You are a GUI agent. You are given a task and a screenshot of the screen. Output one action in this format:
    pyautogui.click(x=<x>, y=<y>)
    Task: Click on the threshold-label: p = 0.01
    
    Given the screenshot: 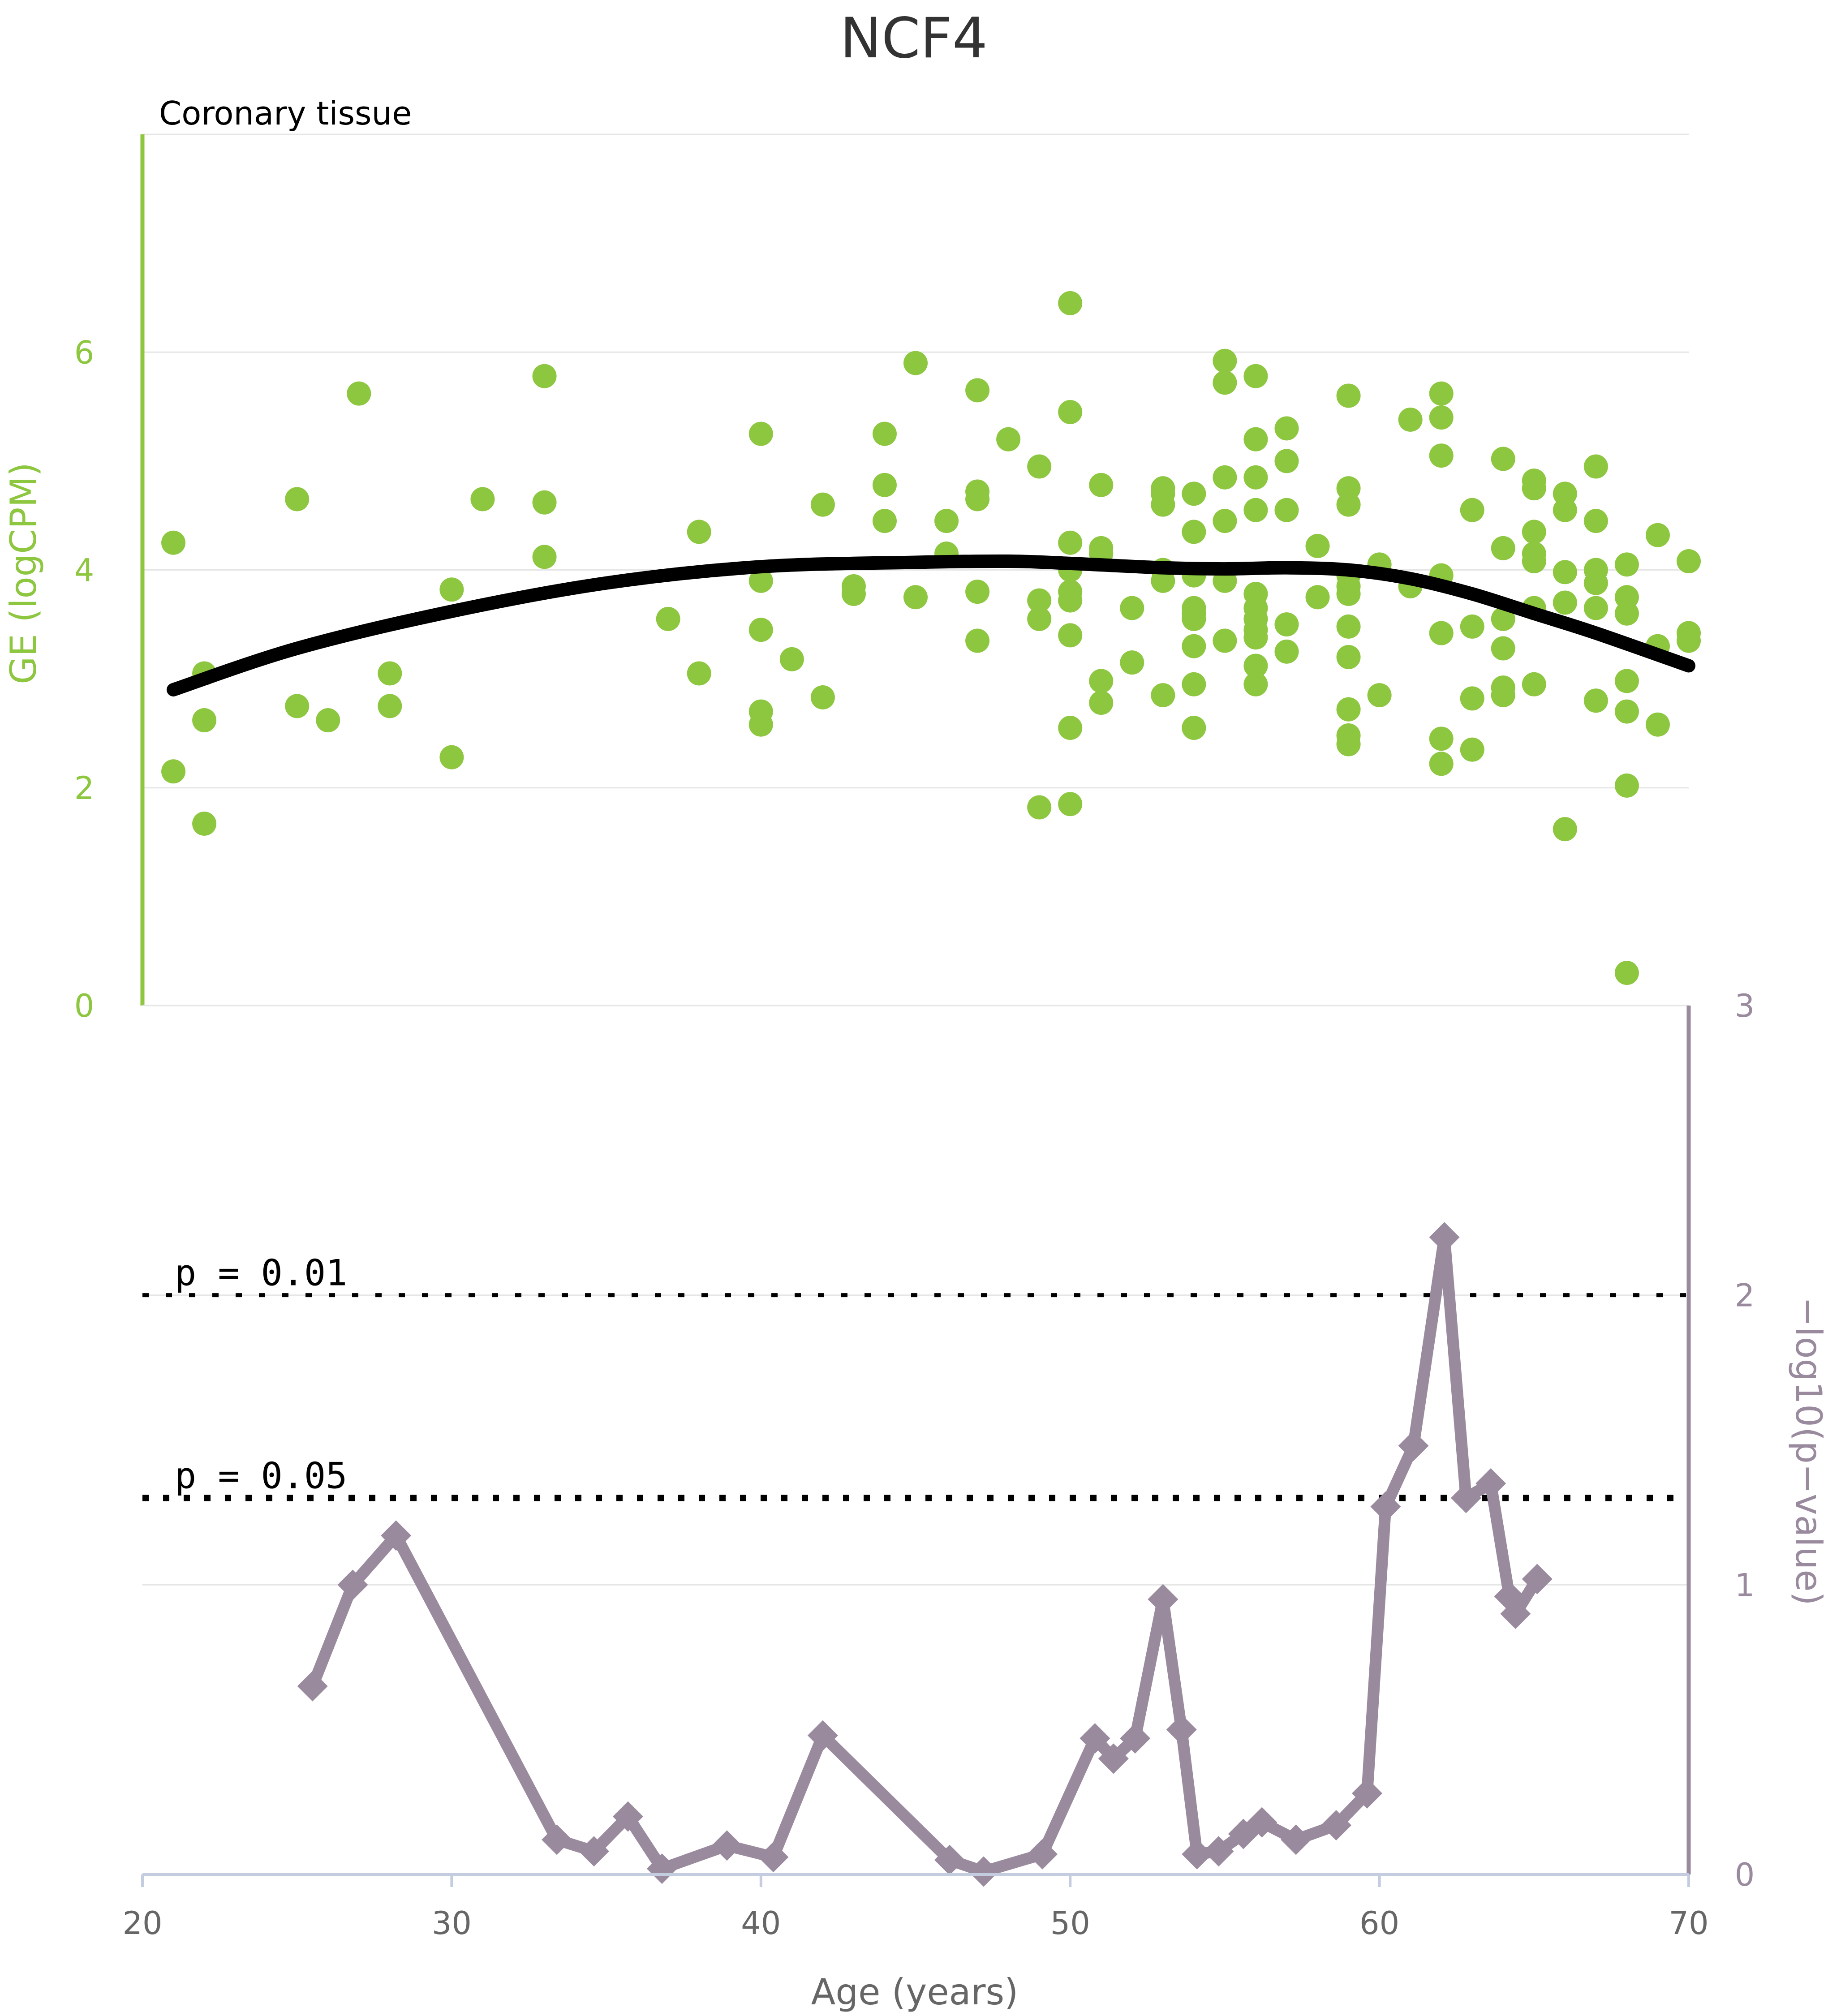 What is the action you would take?
    pyautogui.click(x=261, y=1273)
    